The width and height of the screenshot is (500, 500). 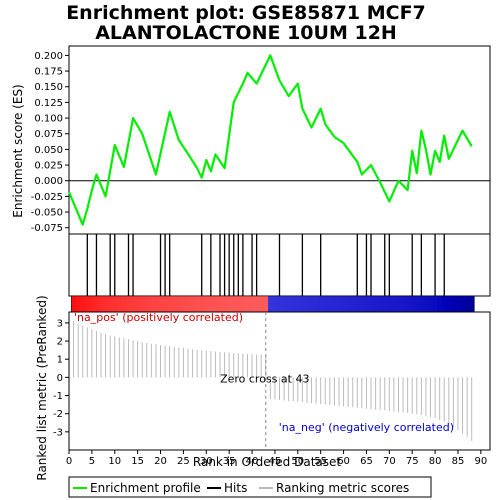 I want to click on es-y-tick-label: 0.200, so click(x=48, y=56).